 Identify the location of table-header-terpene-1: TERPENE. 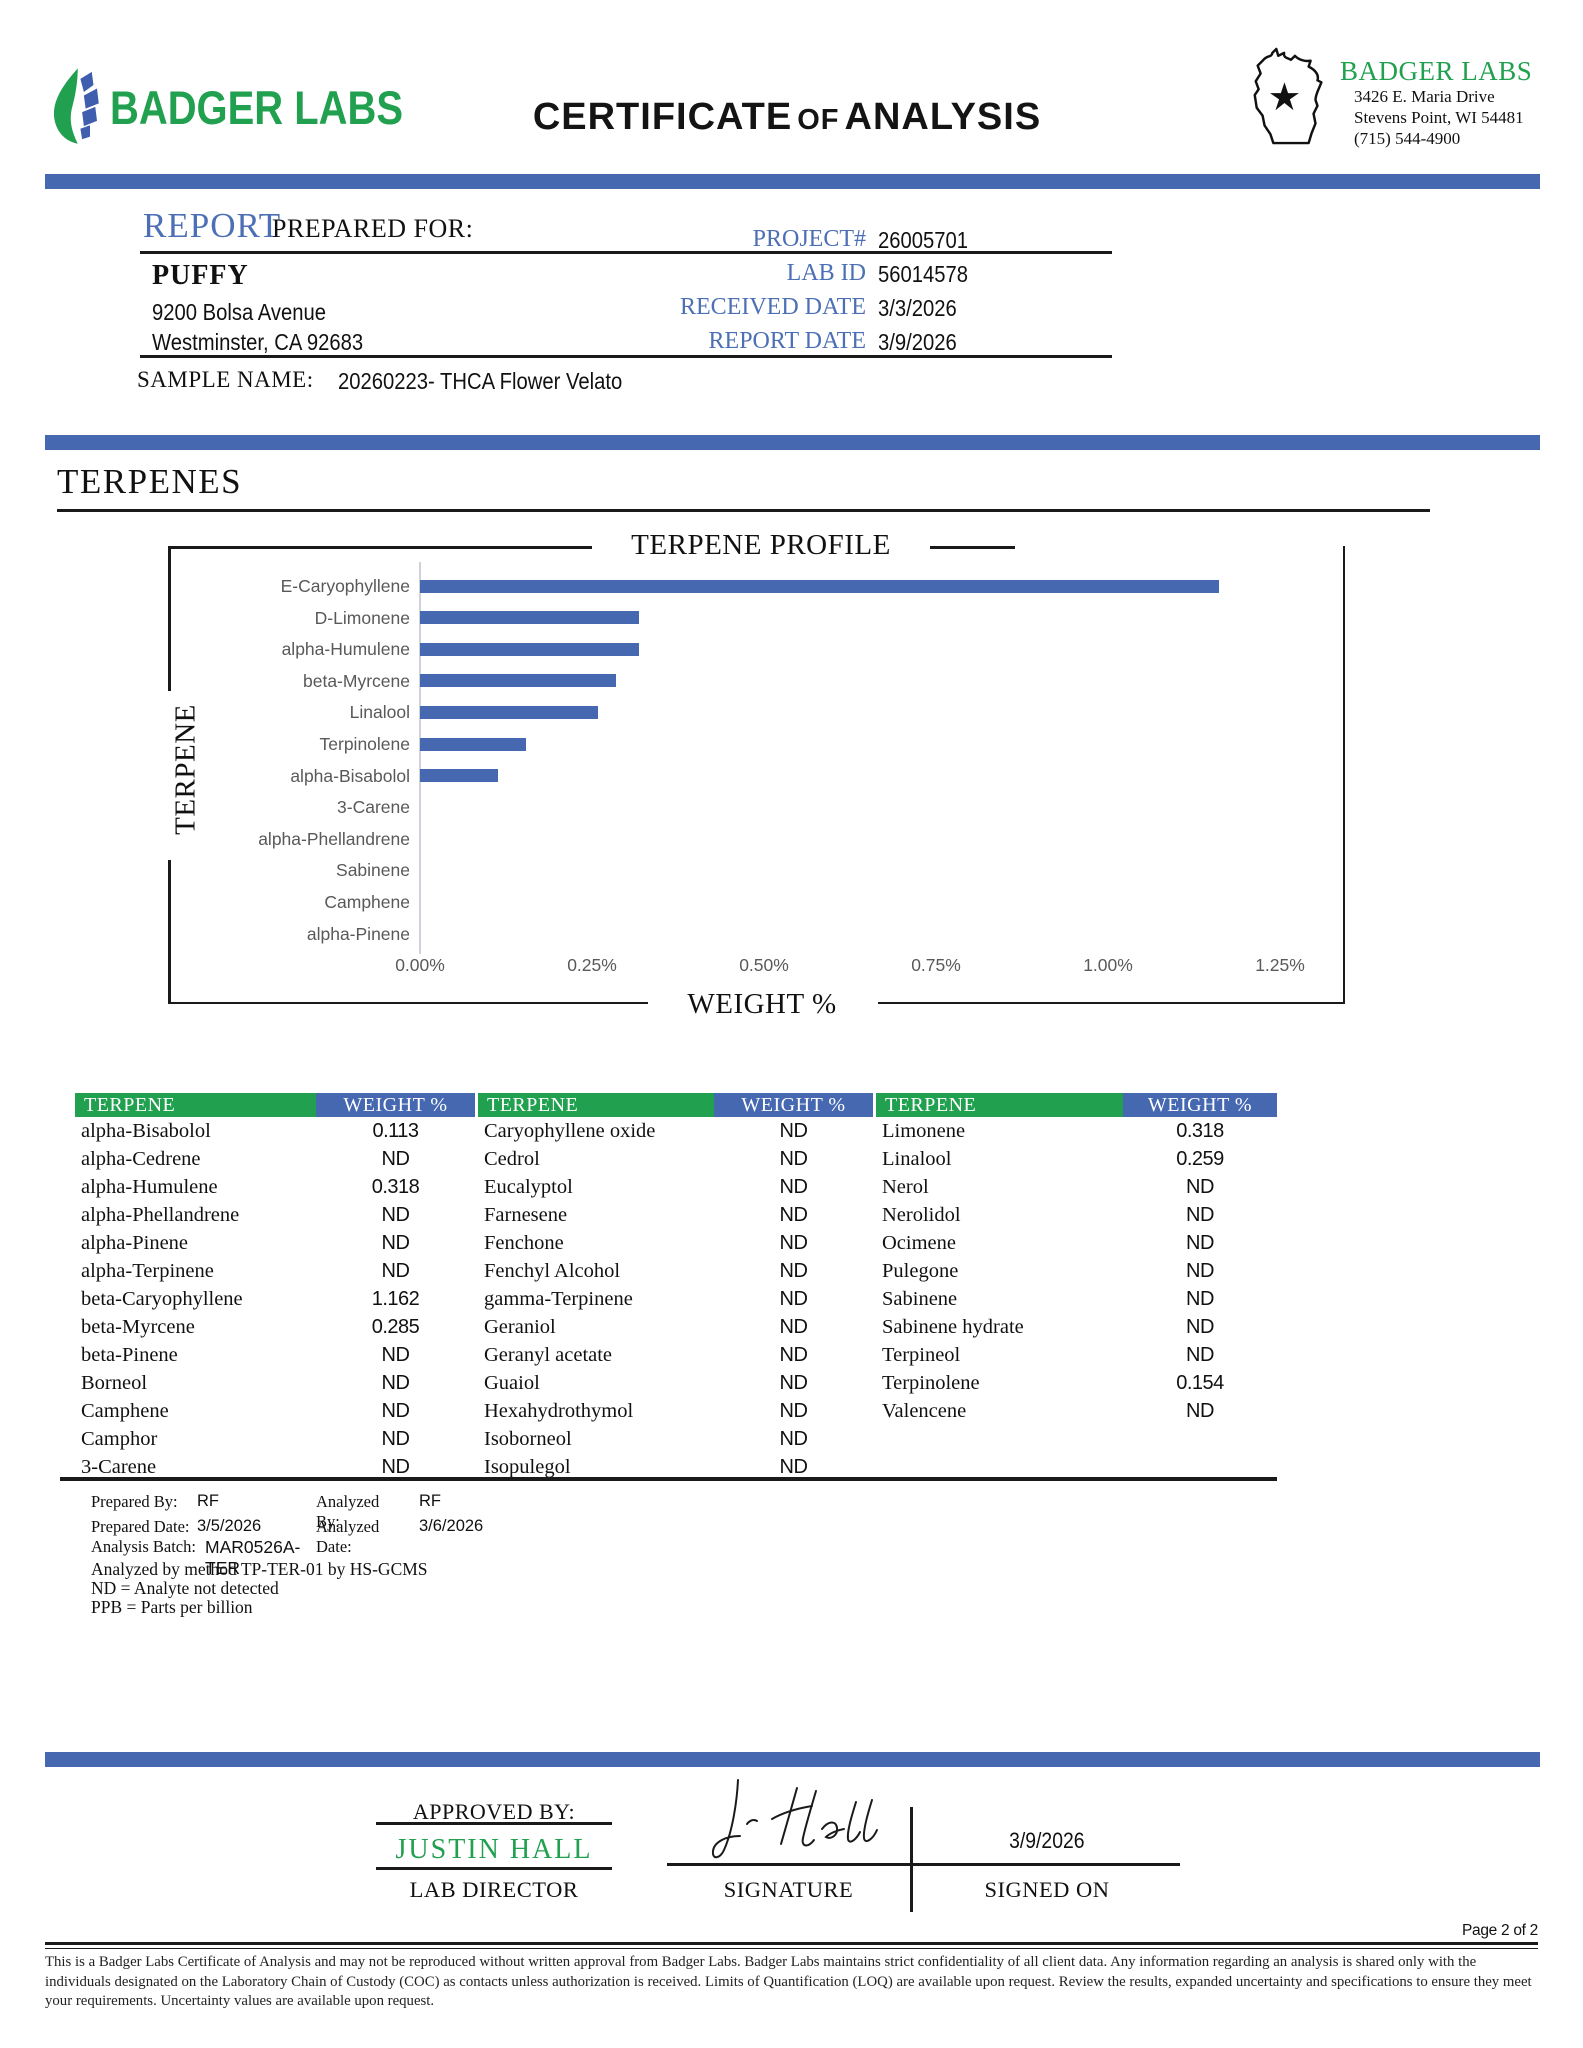
(195, 1105).